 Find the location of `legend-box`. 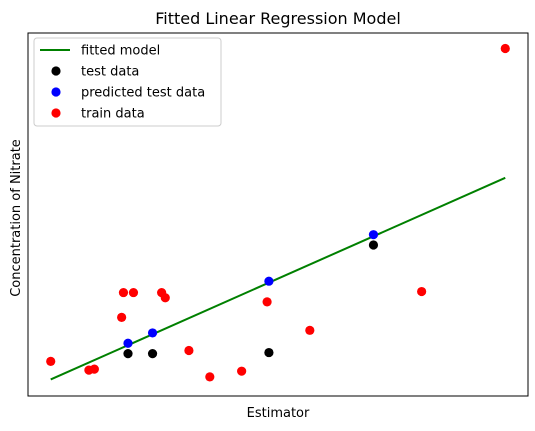

legend-box is located at coordinates (127, 82).